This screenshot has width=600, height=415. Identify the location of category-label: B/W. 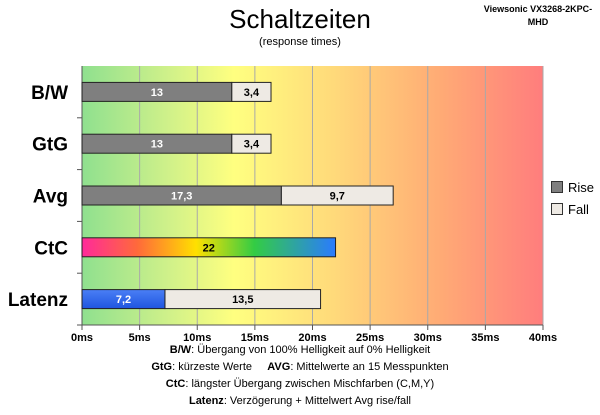
(49, 93).